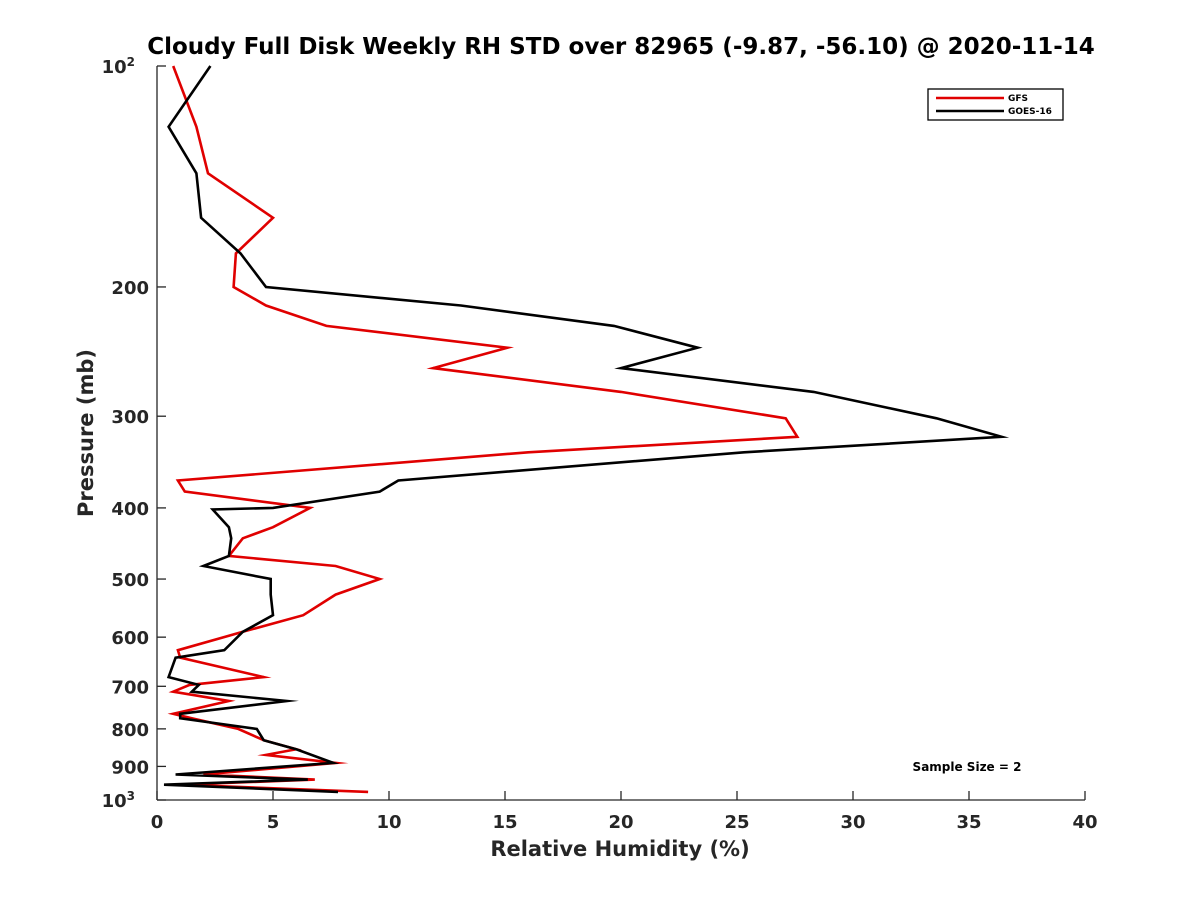  What do you see at coordinates (130, 288) in the screenshot?
I see `y-tick-label: 200` at bounding box center [130, 288].